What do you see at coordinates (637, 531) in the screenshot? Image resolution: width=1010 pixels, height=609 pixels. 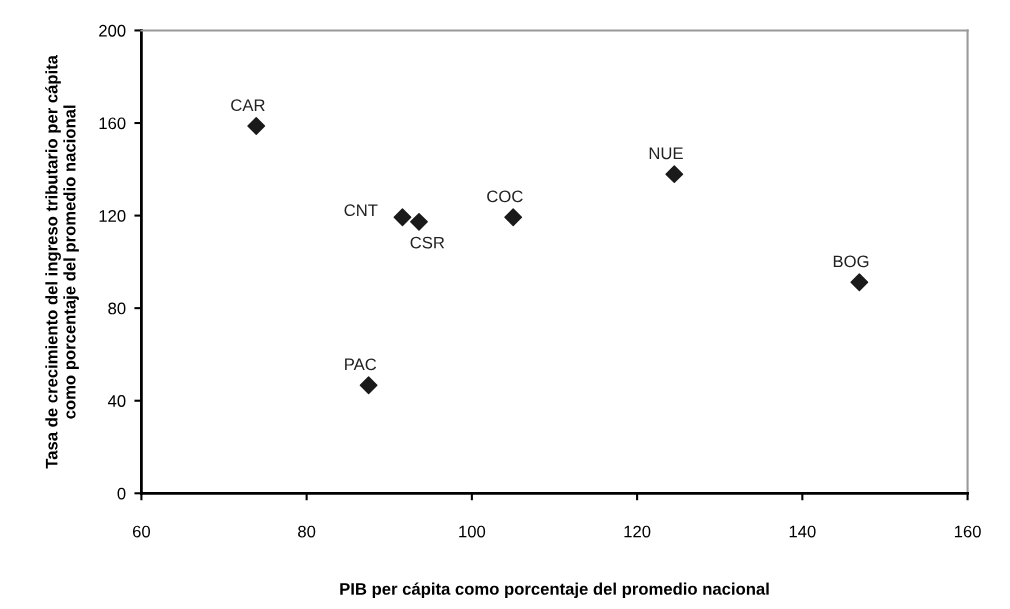 I see `x-tick-label: 120` at bounding box center [637, 531].